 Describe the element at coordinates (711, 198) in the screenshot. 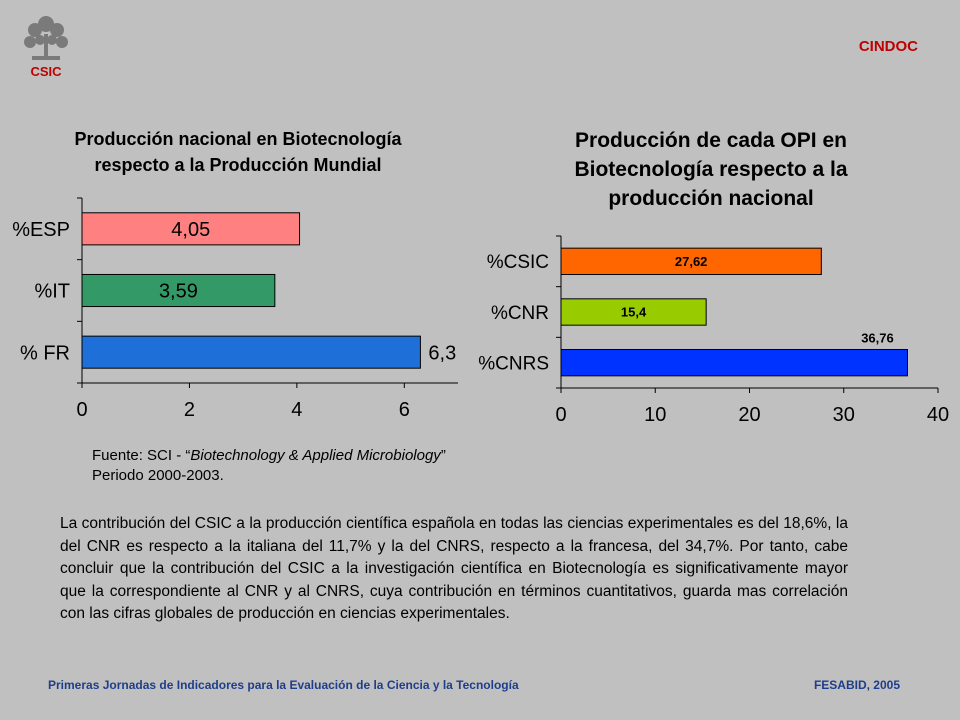

I see `chart2-title-line: producción nacional` at that location.